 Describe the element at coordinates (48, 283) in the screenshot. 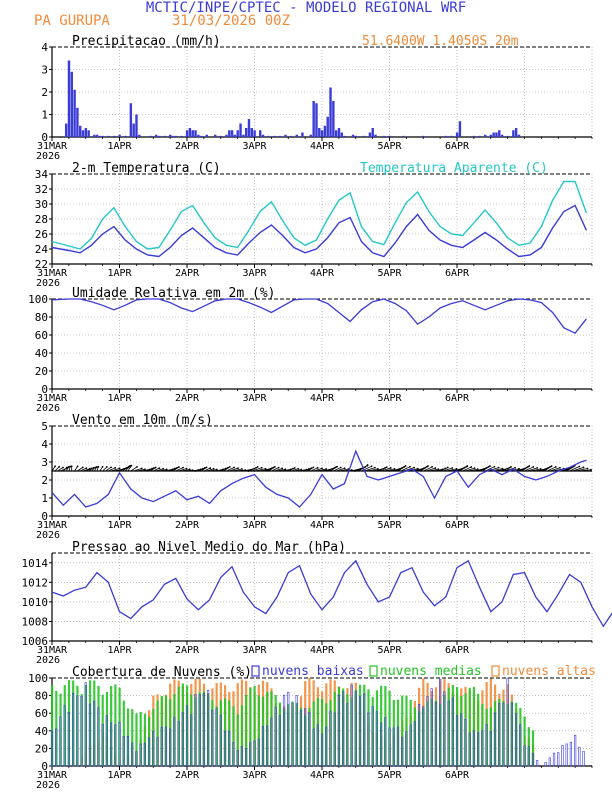

I see `x-year-label: 2026` at that location.